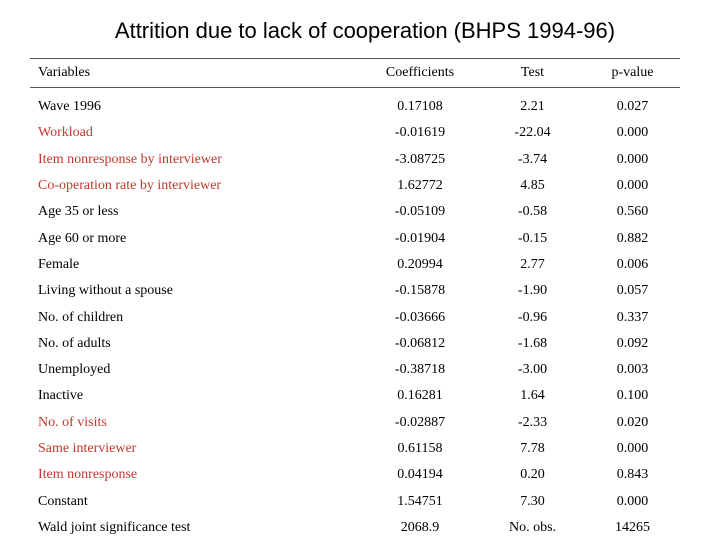 This screenshot has height=540, width=720. Describe the element at coordinates (532, 370) in the screenshot. I see `row-test: -3.00` at that location.